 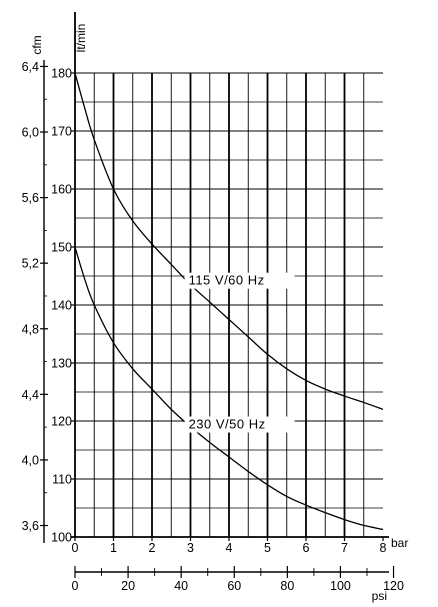 What do you see at coordinates (61, 422) in the screenshot?
I see `y-lmin-tick-label: 120` at bounding box center [61, 422].